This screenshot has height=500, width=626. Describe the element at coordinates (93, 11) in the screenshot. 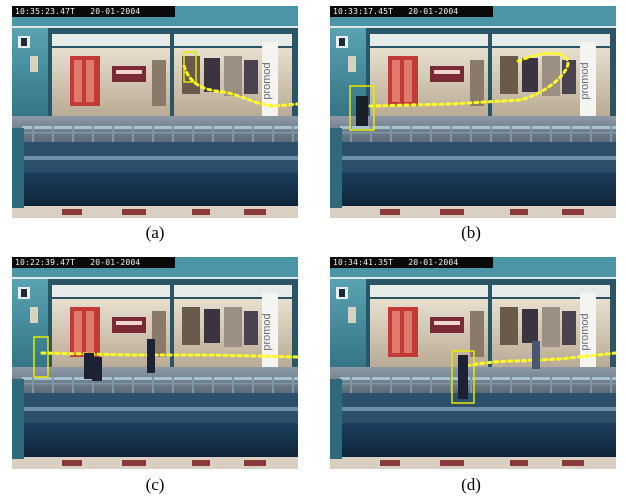

I see `timestamp-overlay: 10:35:23.47T 20-01-2004` at that location.